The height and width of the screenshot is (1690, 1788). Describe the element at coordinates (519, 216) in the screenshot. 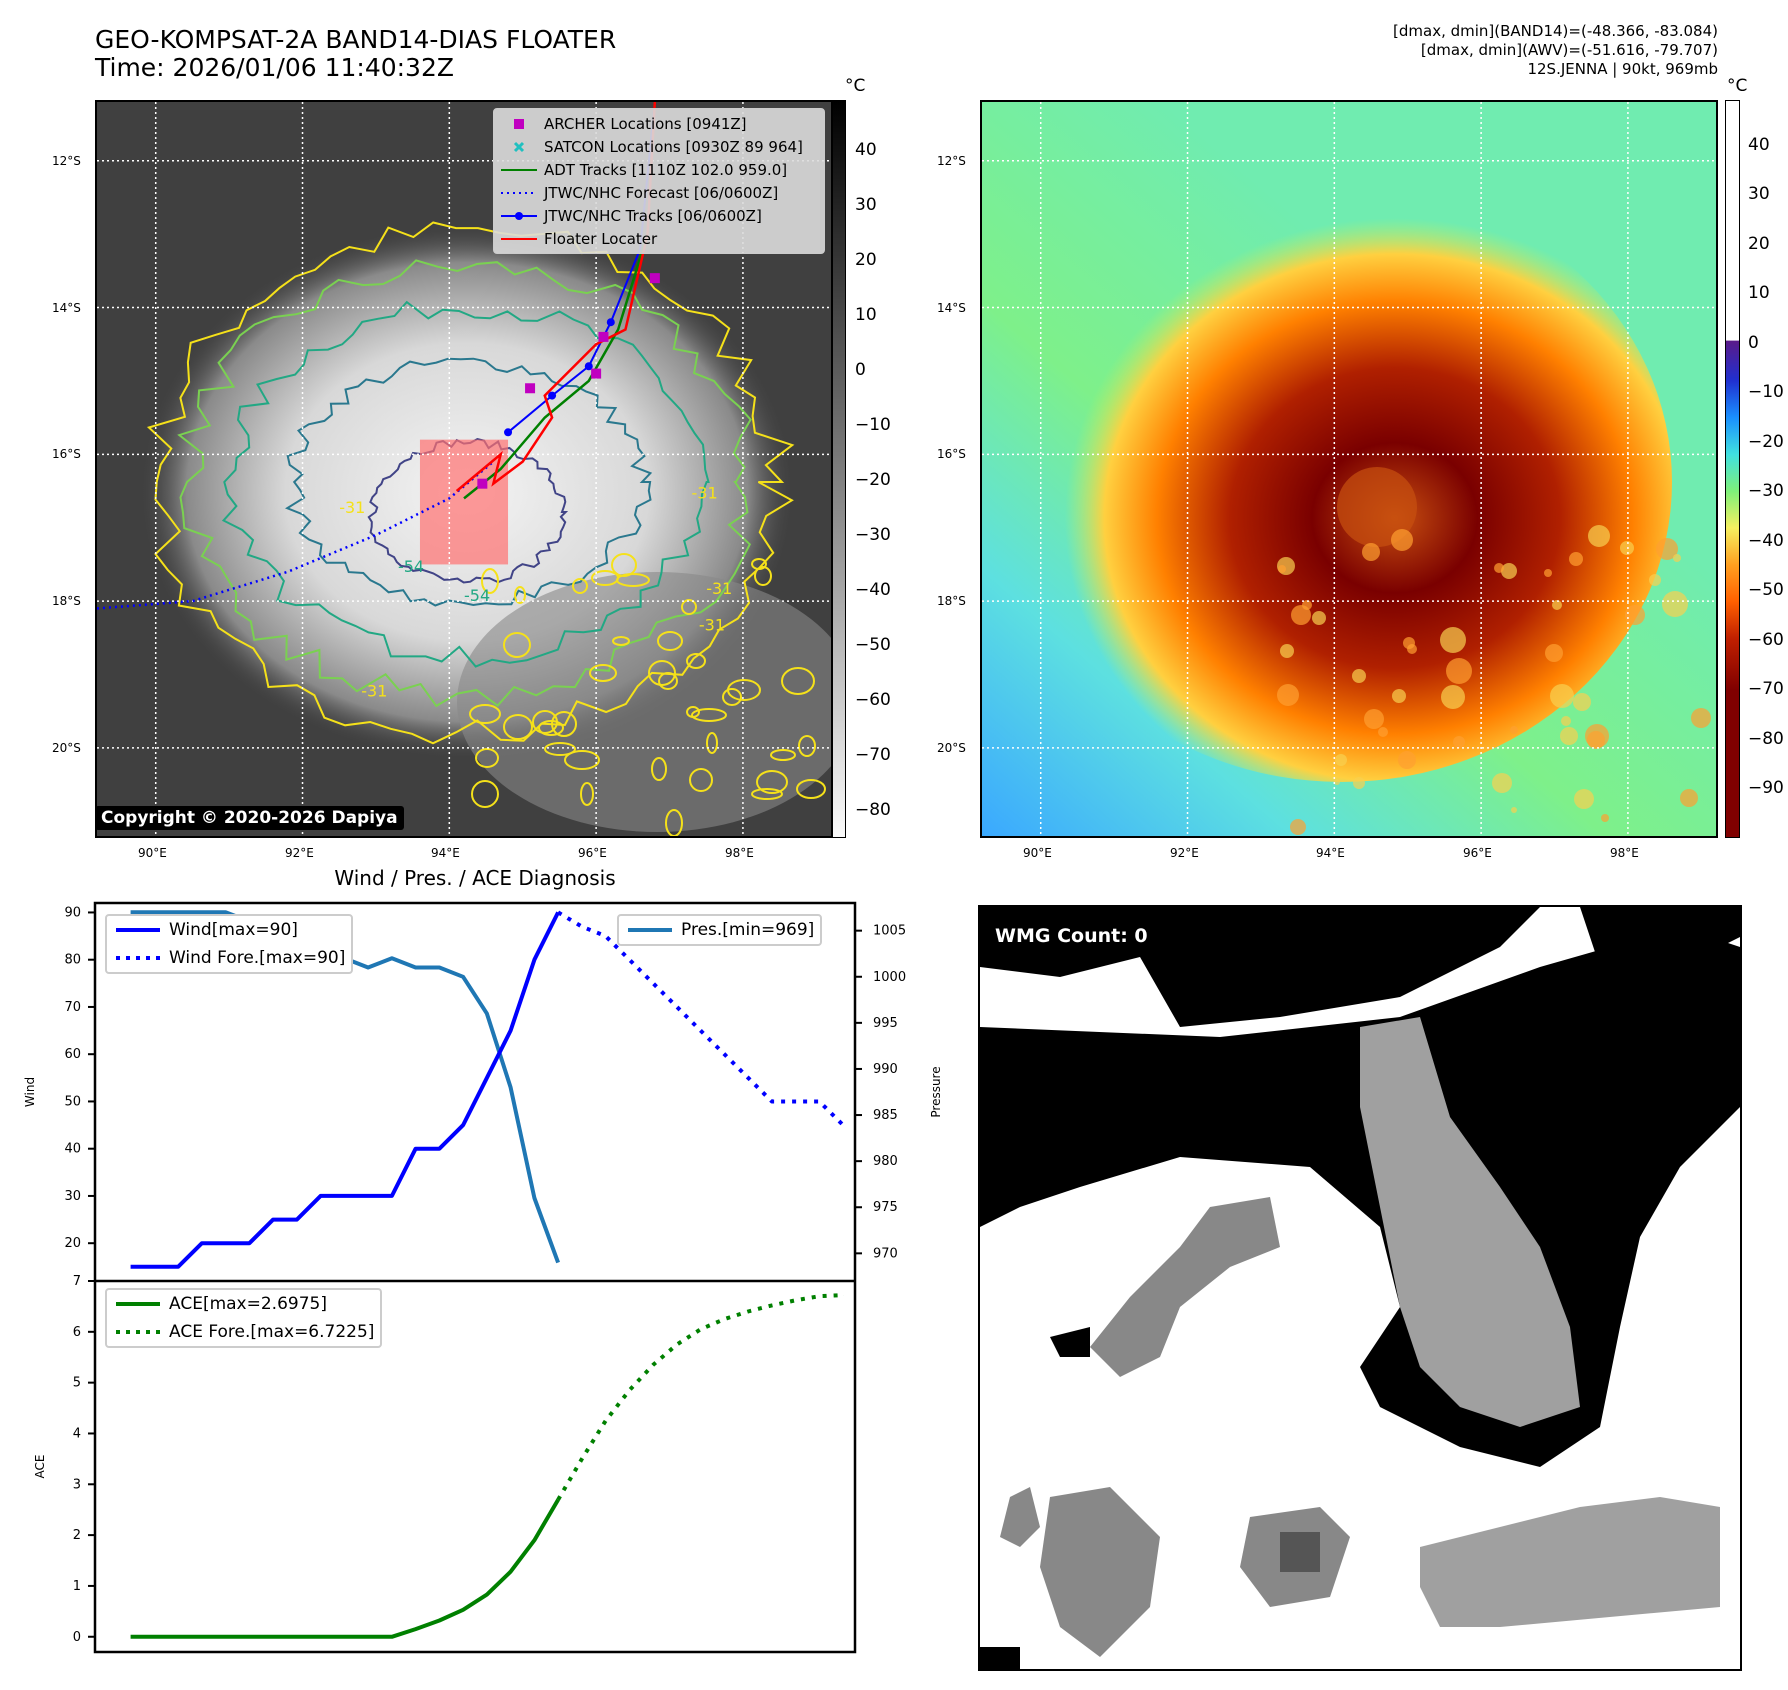

I see `line-dot-marker-icon` at that location.